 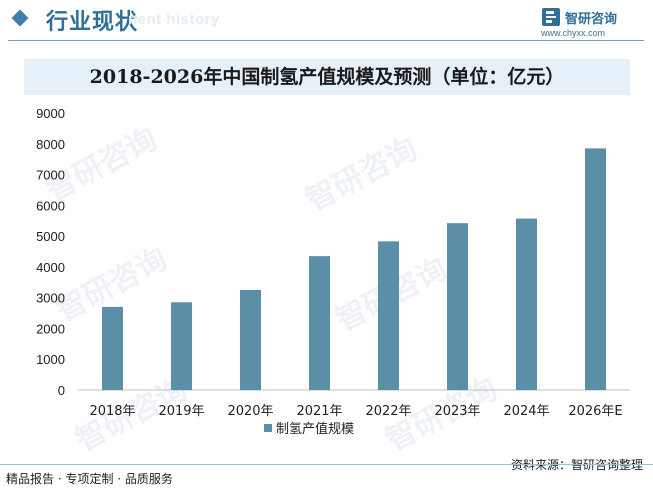 What do you see at coordinates (50, 113) in the screenshot?
I see `y-tick-label: 9000` at bounding box center [50, 113].